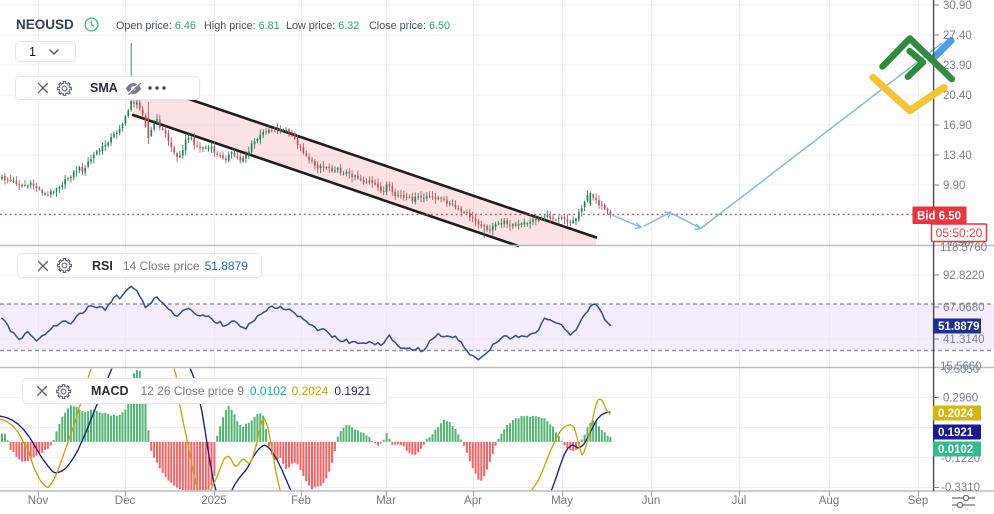 This screenshot has height=514, width=994. I want to click on svg-text: 0.5050, so click(961, 370).